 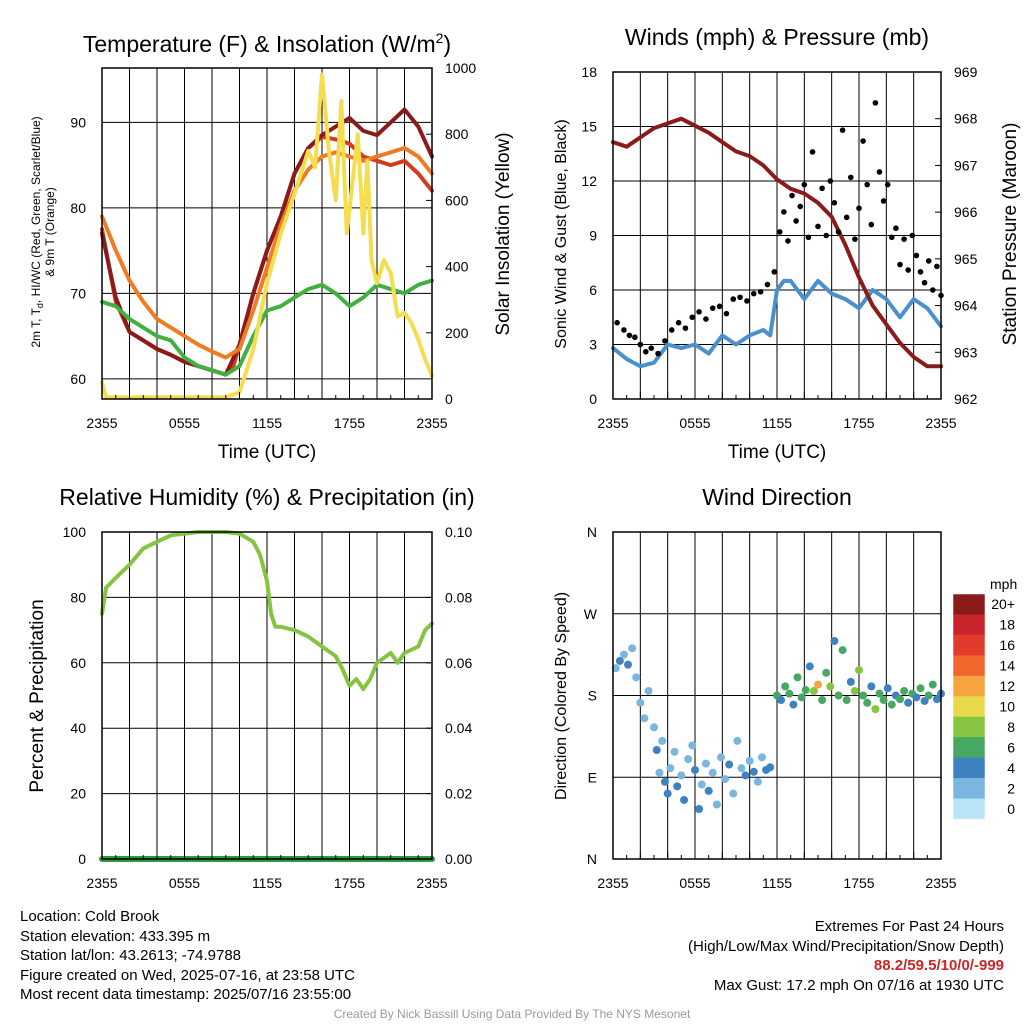 What do you see at coordinates (78, 122) in the screenshot?
I see `temp-y-tick-label: 90` at bounding box center [78, 122].